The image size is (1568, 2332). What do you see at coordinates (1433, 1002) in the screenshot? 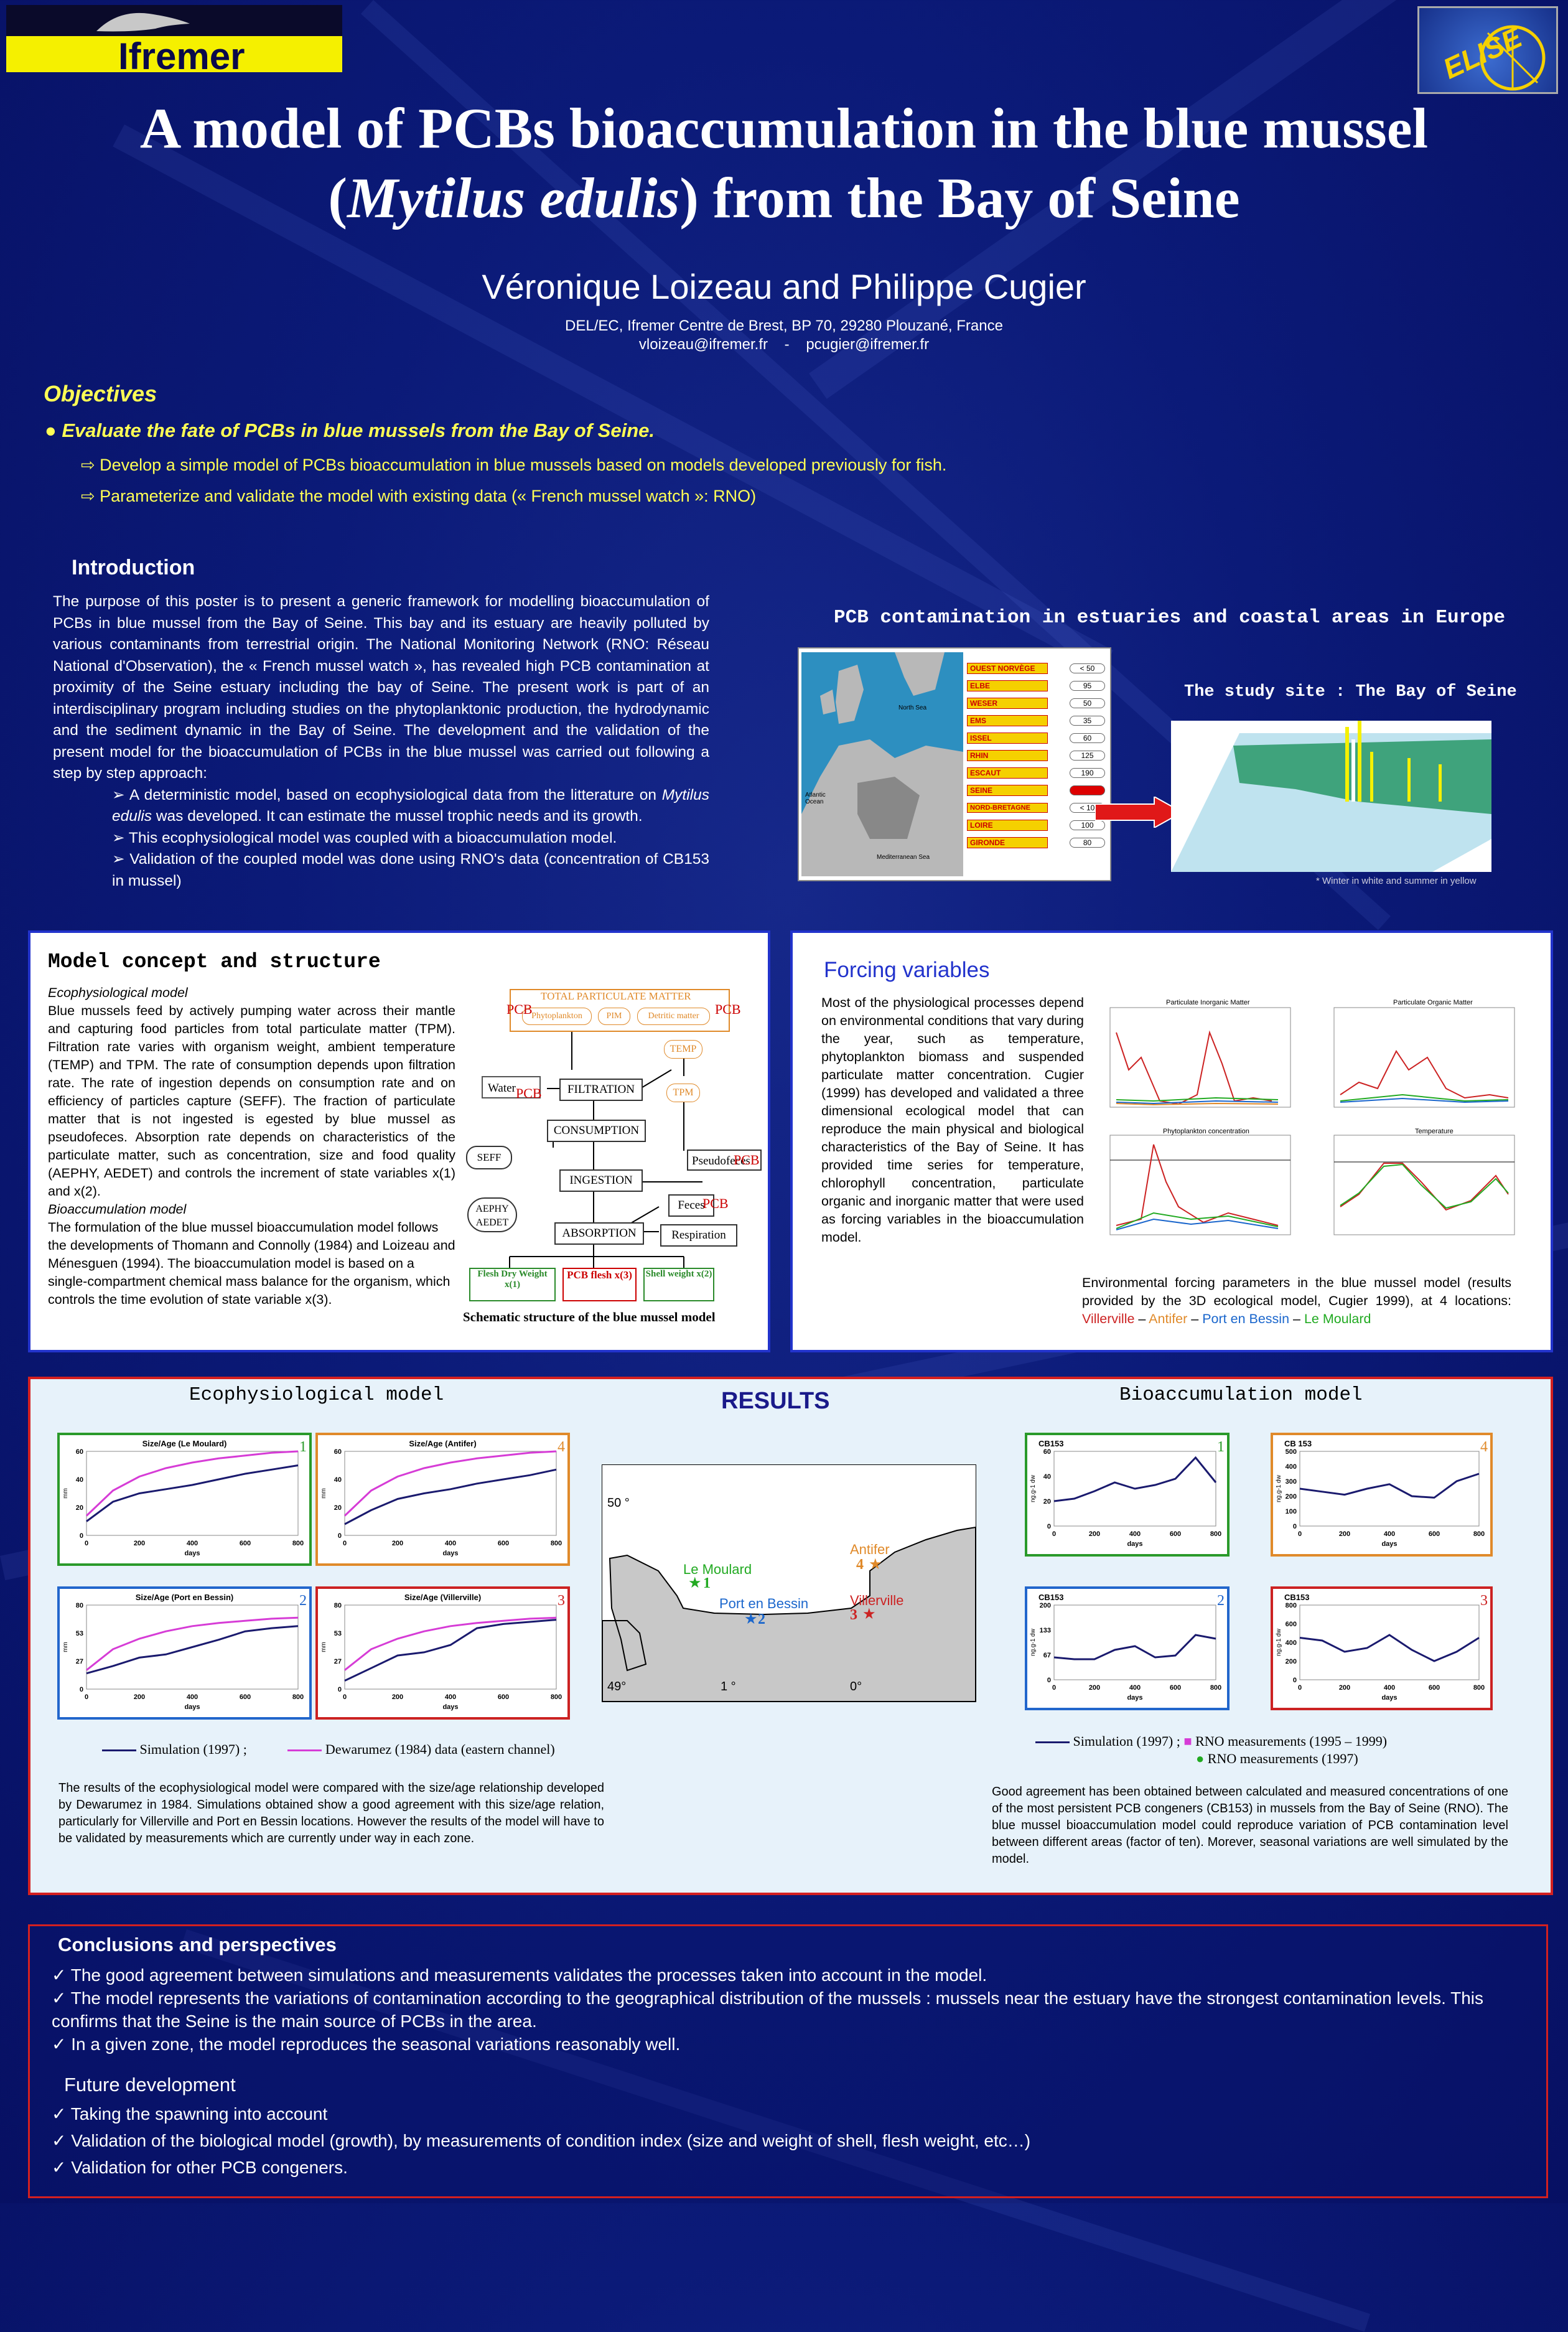
I see `forcing-chart-title-2: Particulate Organic Matter` at bounding box center [1433, 1002].